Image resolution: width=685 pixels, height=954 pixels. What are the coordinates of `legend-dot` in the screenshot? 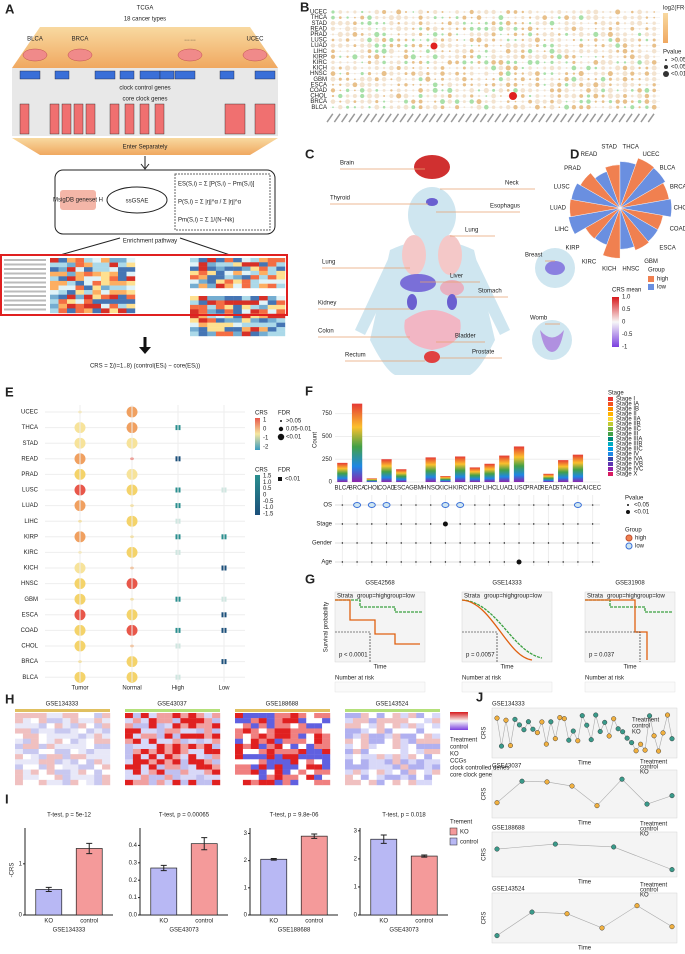 It's located at (281, 429).